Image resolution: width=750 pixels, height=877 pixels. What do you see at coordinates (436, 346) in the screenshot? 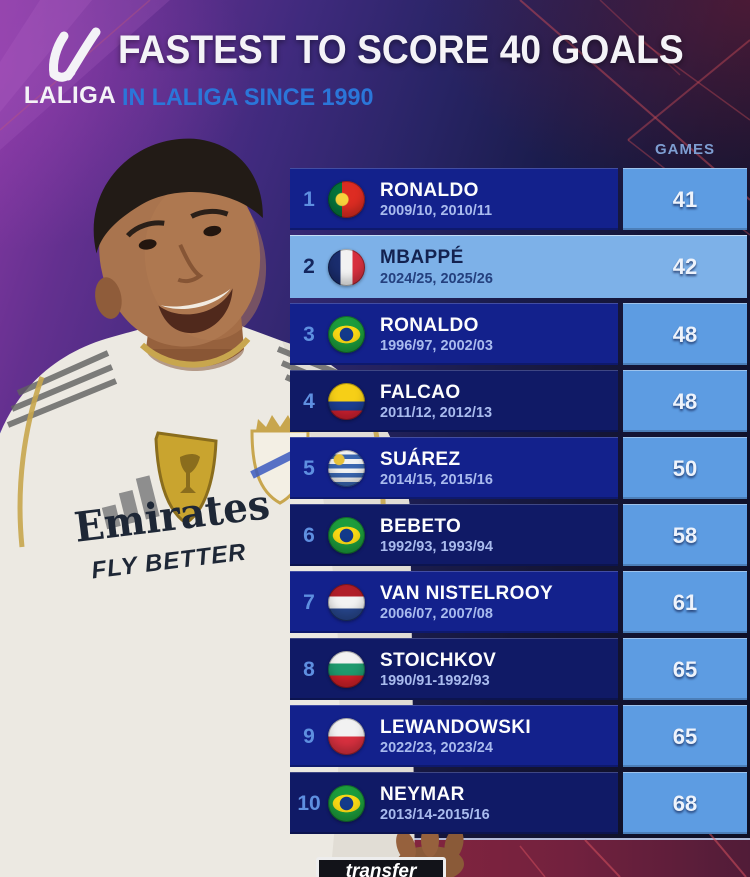
I see `seasons-label: 1996/97, 2002/03` at bounding box center [436, 346].